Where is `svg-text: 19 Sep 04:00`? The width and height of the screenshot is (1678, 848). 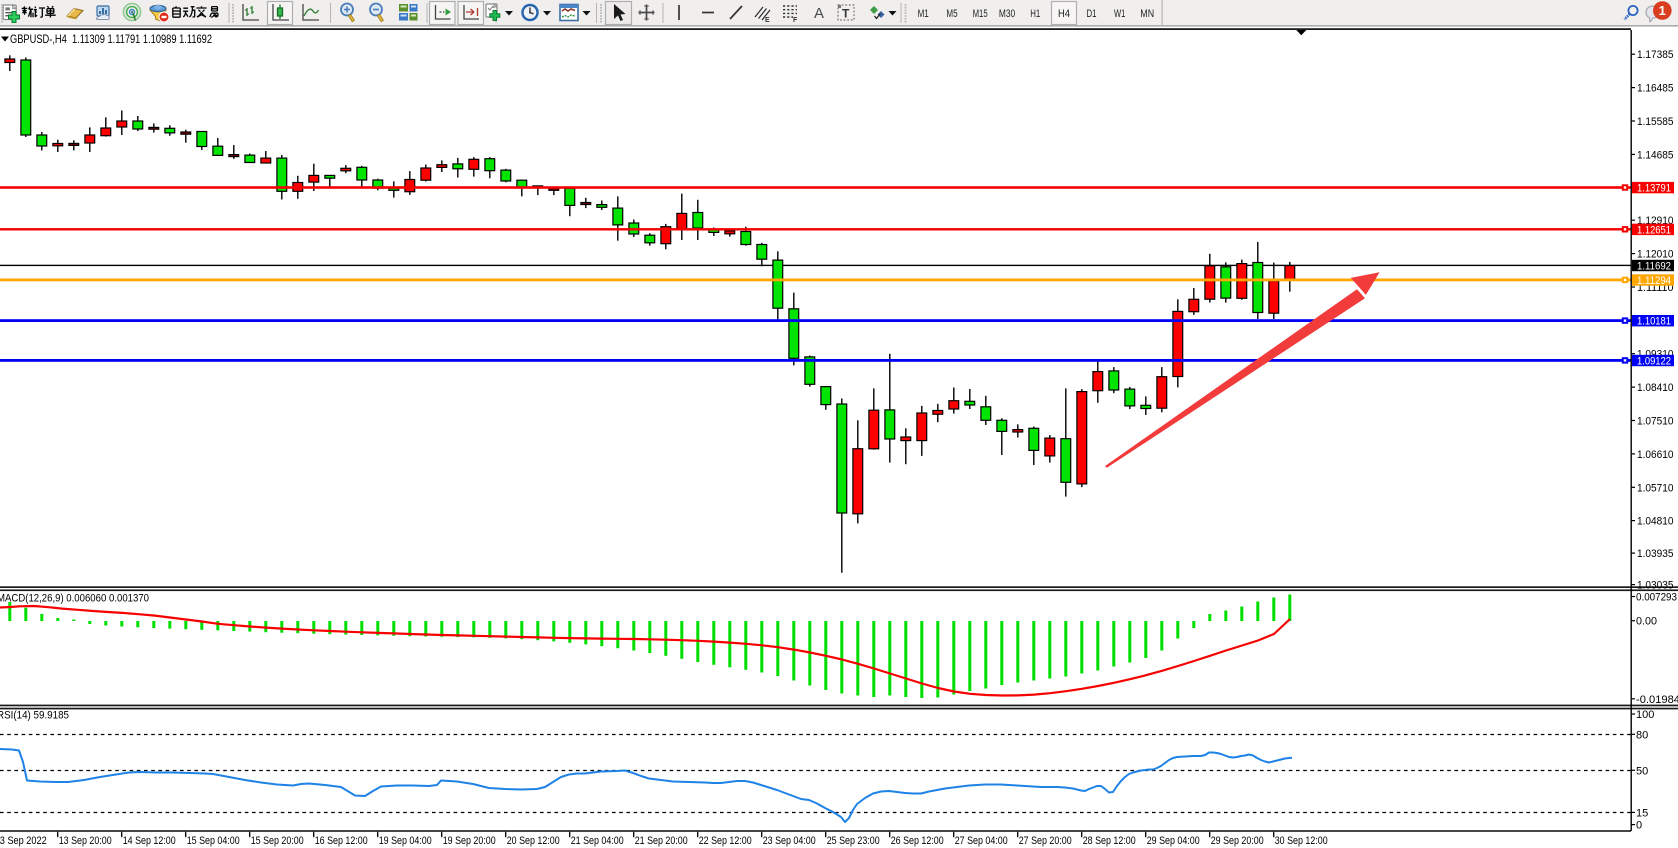
svg-text: 19 Sep 04:00 is located at coordinates (405, 841).